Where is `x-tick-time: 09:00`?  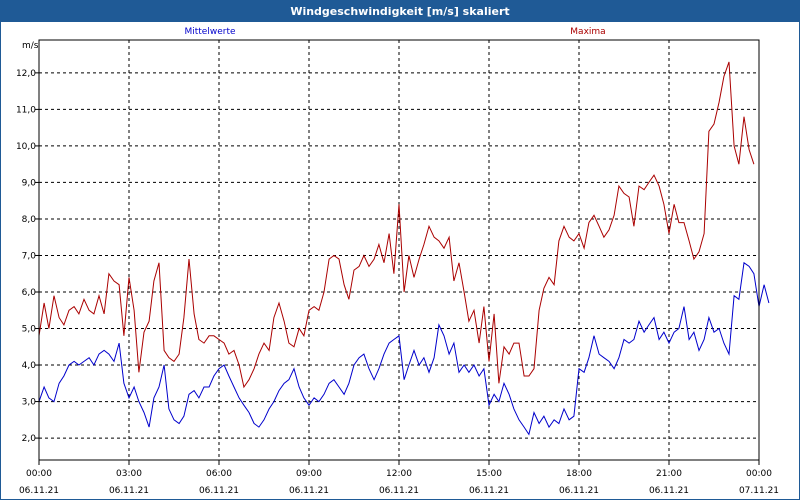
x-tick-time: 09:00 is located at coordinates (309, 474).